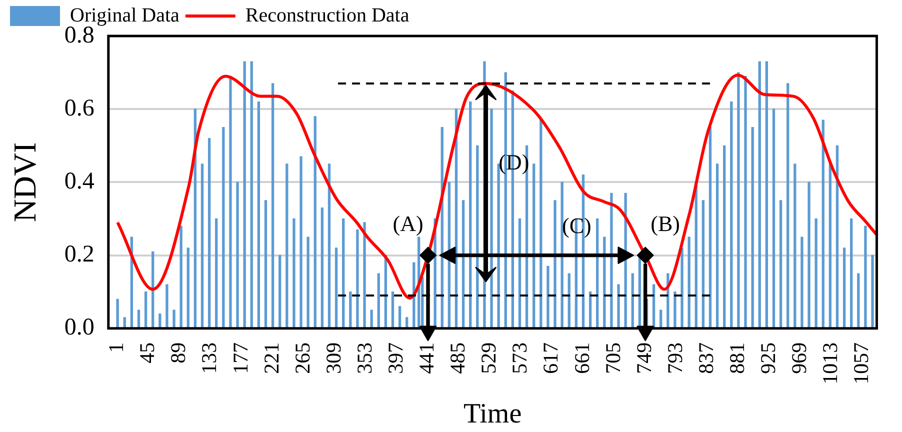  I want to click on x-tick-label: 353, so click(364, 358).